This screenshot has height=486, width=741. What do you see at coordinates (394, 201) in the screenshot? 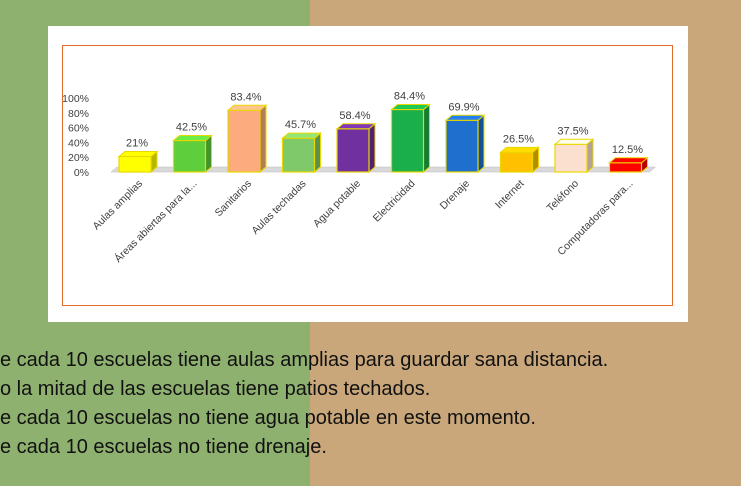
I see `x-tick-label: Electricidad` at bounding box center [394, 201].